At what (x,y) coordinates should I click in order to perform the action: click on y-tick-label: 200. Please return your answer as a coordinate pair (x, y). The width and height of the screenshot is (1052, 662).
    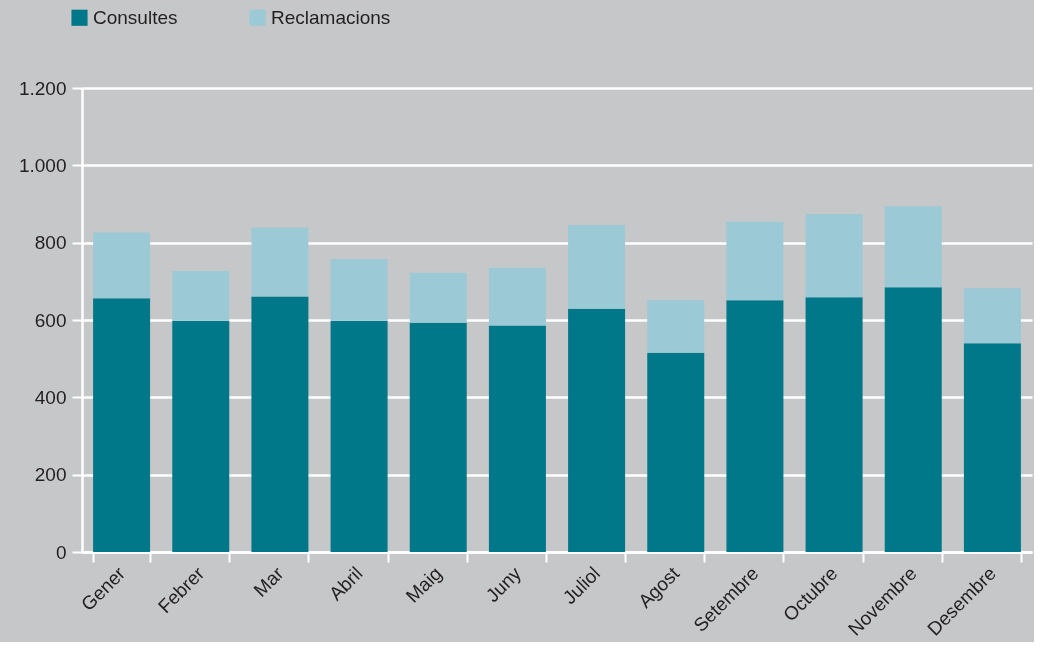
    Looking at the image, I should click on (50, 475).